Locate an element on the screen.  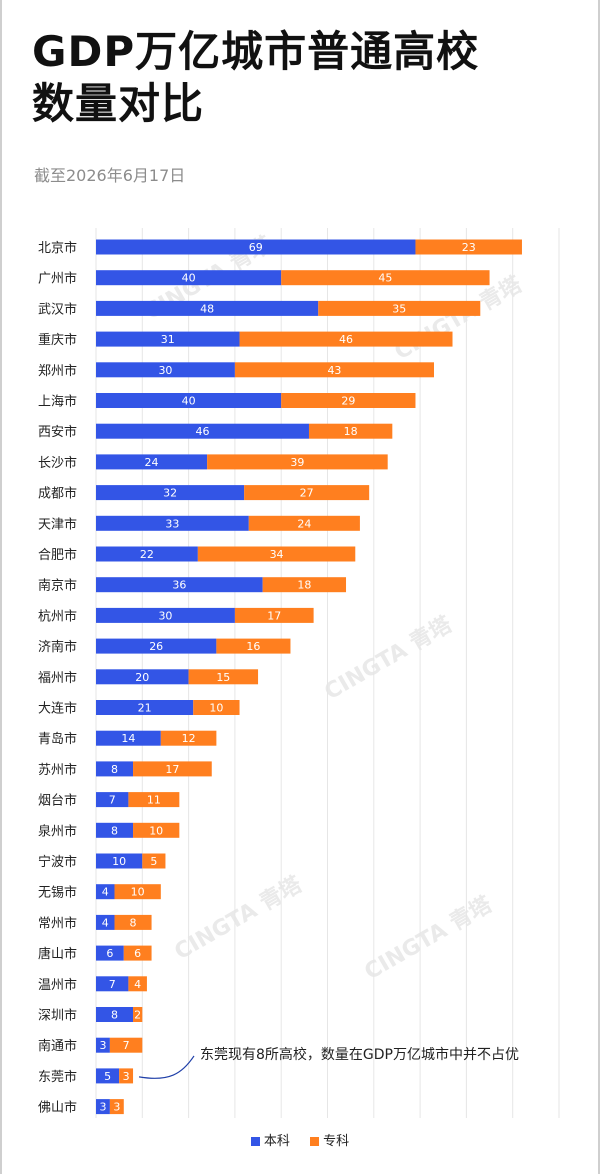
value-label-zhuanke: 5 is located at coordinates (153, 861).